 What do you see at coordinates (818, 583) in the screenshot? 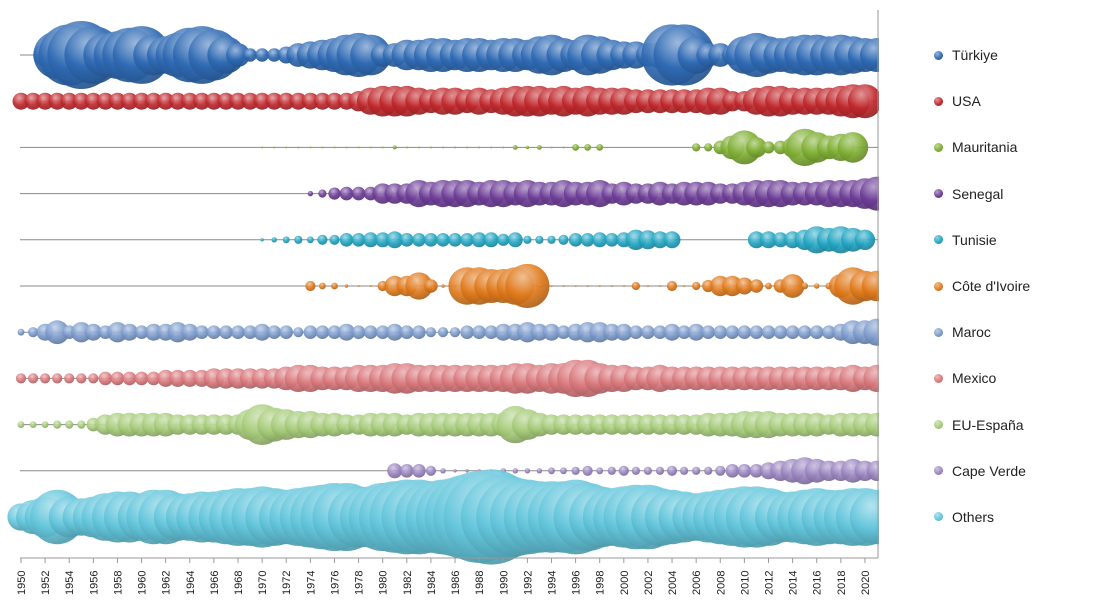
I see `x-tick-label: 2016` at bounding box center [818, 583].